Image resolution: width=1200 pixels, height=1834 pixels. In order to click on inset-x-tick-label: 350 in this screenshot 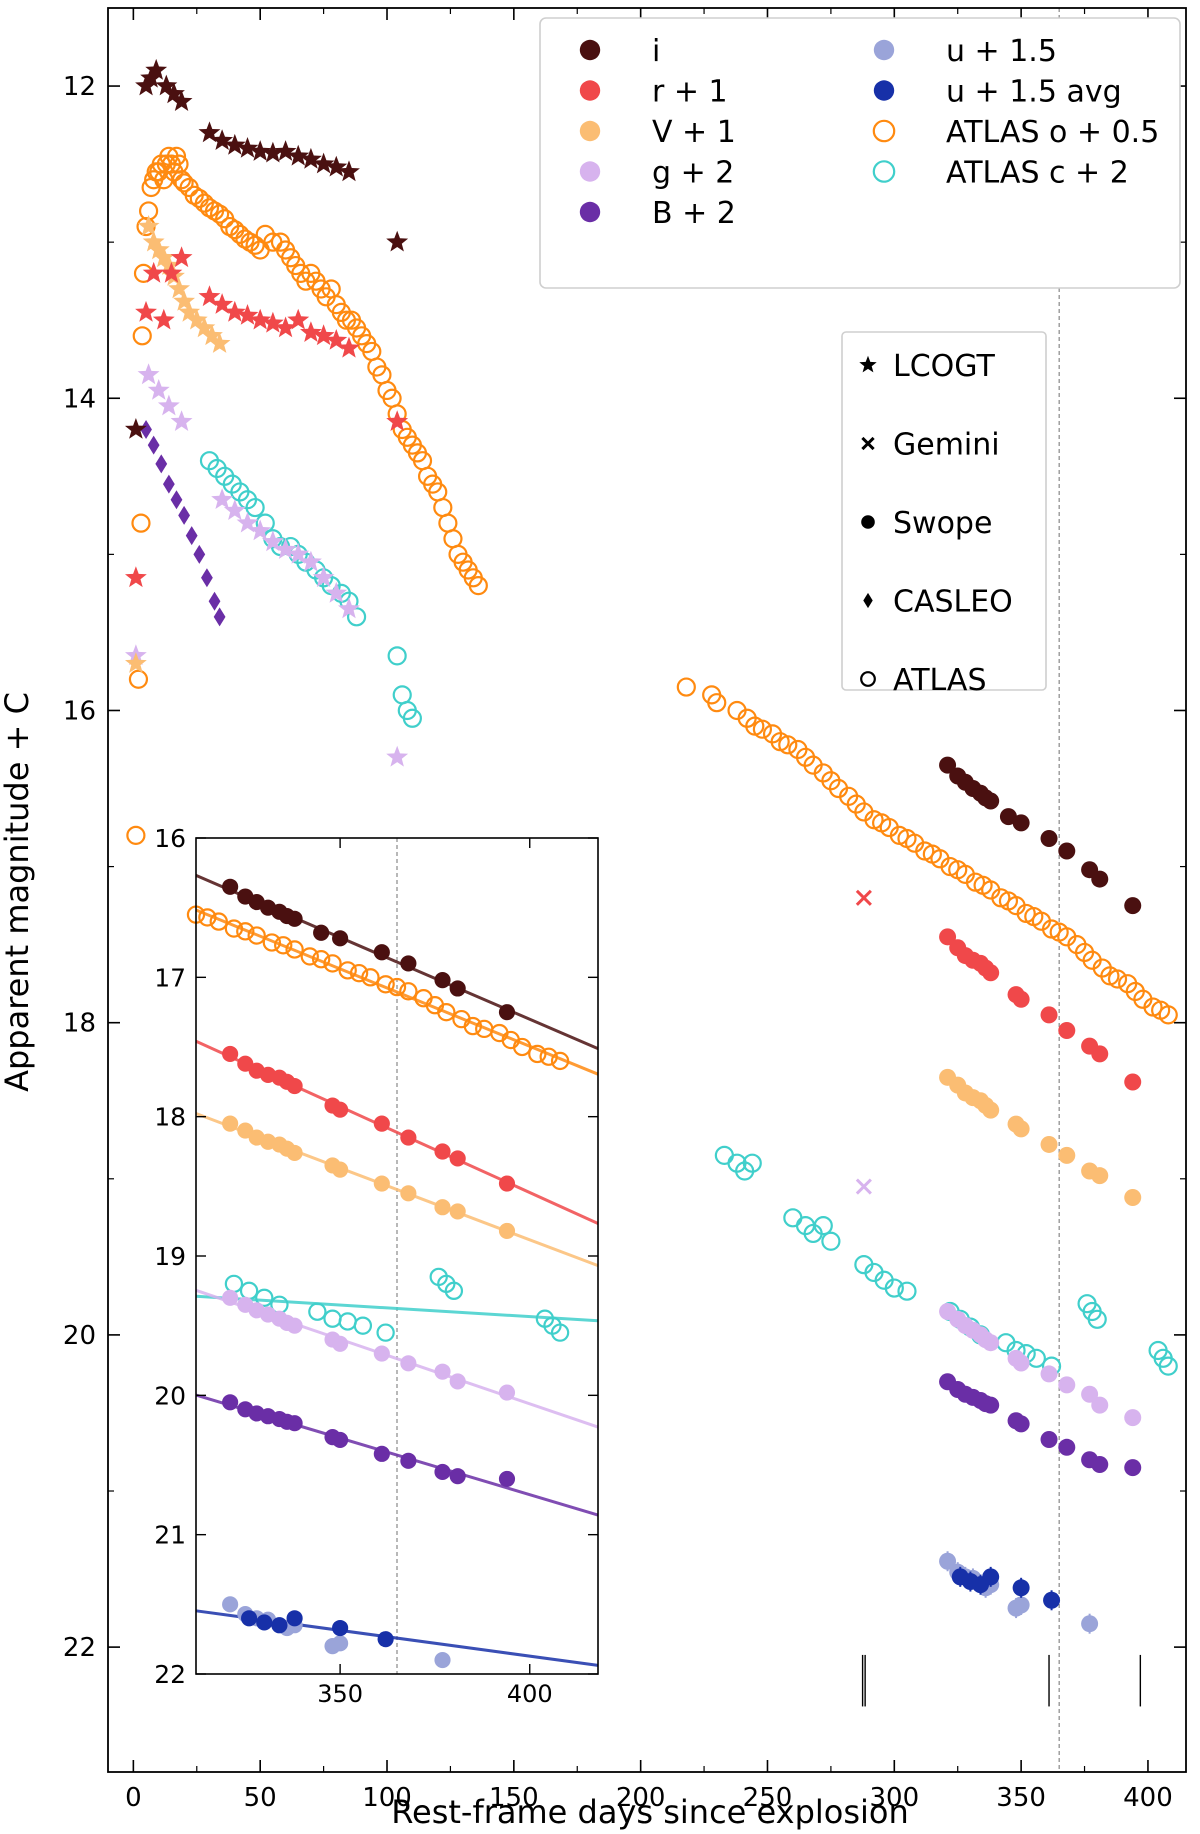, I will do `click(340, 1694)`.